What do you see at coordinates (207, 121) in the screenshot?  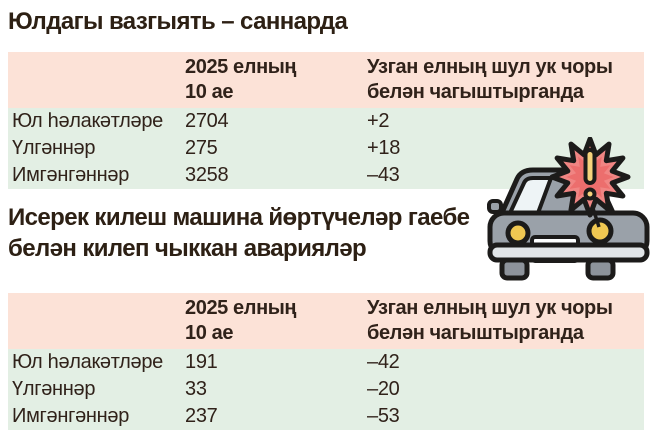 I see `value-cell: 2704` at bounding box center [207, 121].